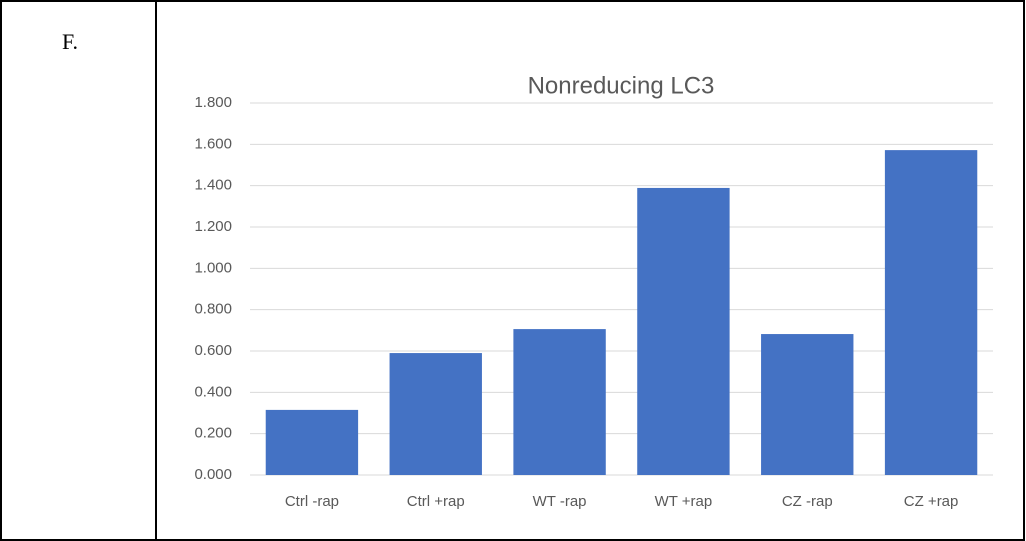 This screenshot has height=541, width=1026. What do you see at coordinates (213, 474) in the screenshot?
I see `y-tick-label: 0.000` at bounding box center [213, 474].